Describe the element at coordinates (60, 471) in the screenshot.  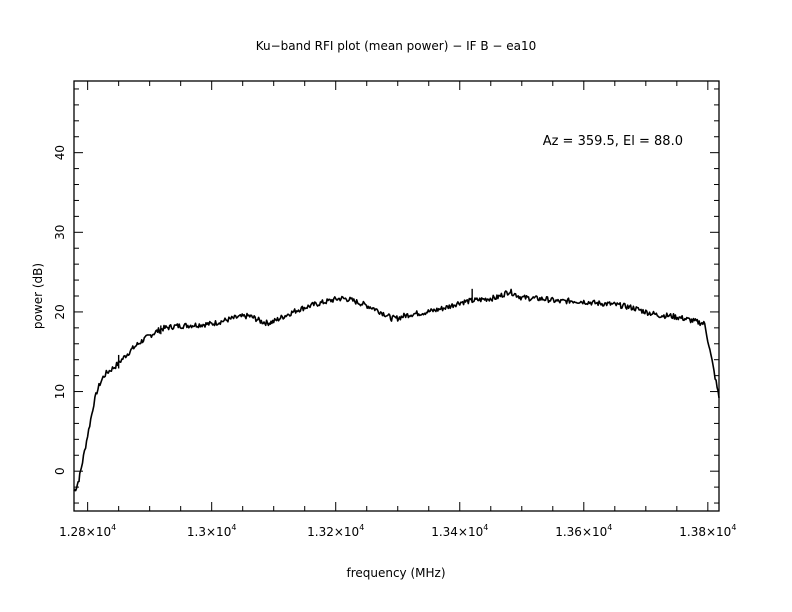
I see `y-tick-label: 0` at that location.